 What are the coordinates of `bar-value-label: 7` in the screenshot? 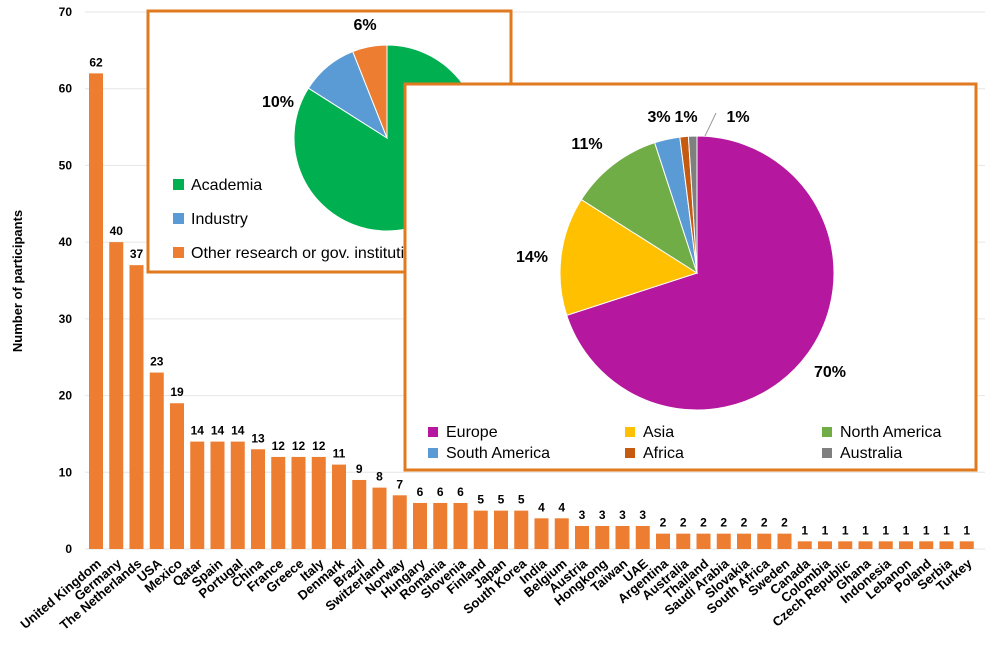 It's located at (399, 484).